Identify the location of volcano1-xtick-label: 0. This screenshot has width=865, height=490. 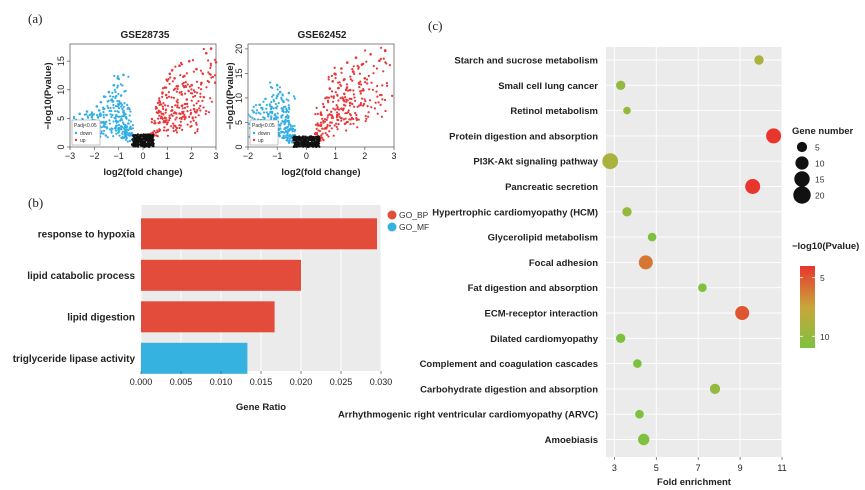
(142, 156).